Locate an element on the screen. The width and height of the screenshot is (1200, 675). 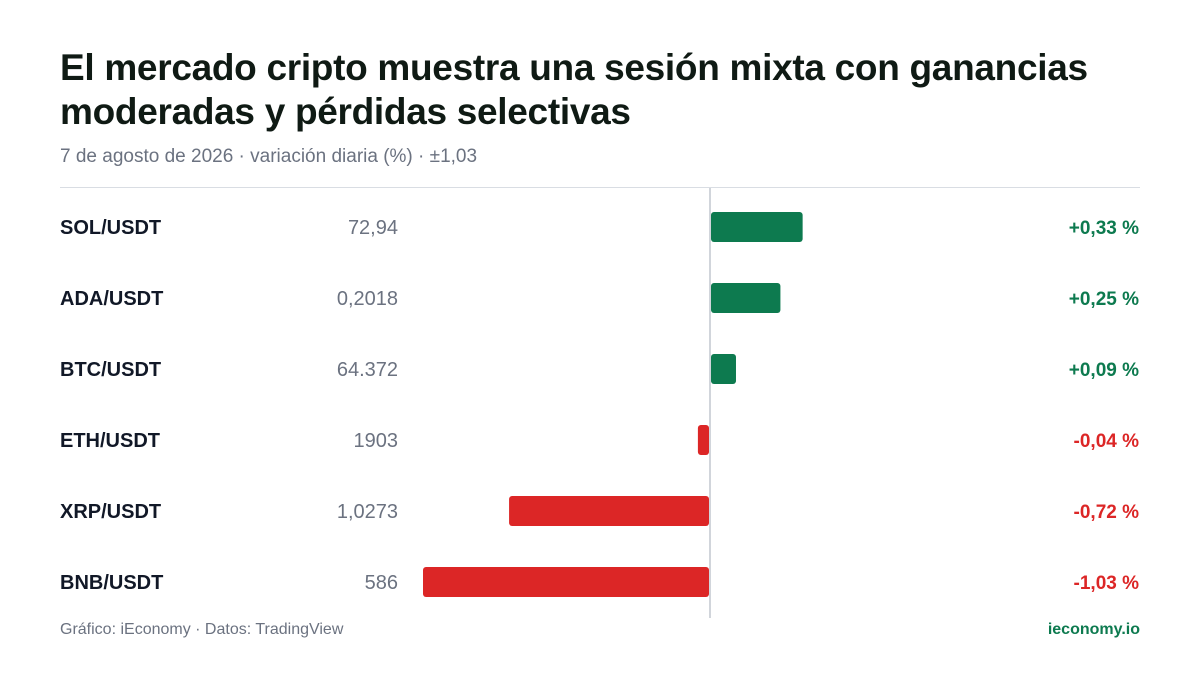
row-price: 72,94 is located at coordinates (373, 228).